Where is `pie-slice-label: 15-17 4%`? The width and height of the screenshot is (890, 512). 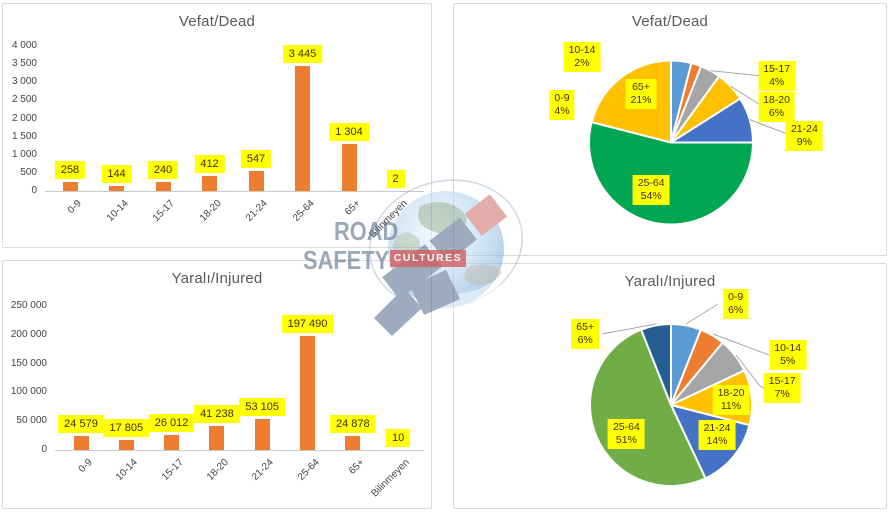
pie-slice-label: 15-17 4% is located at coordinates (777, 76).